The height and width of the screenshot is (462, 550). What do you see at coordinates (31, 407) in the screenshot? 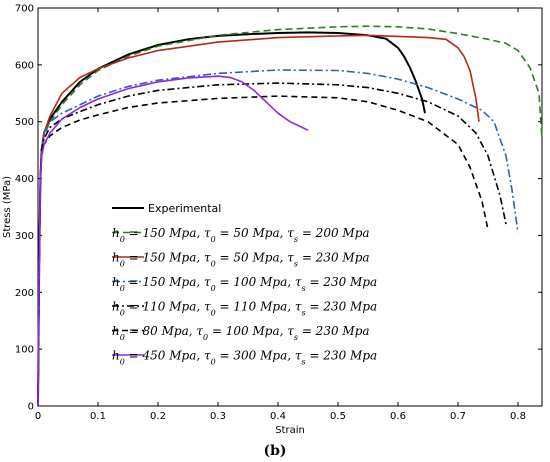
I see `y-tick-label: 0` at bounding box center [31, 407].